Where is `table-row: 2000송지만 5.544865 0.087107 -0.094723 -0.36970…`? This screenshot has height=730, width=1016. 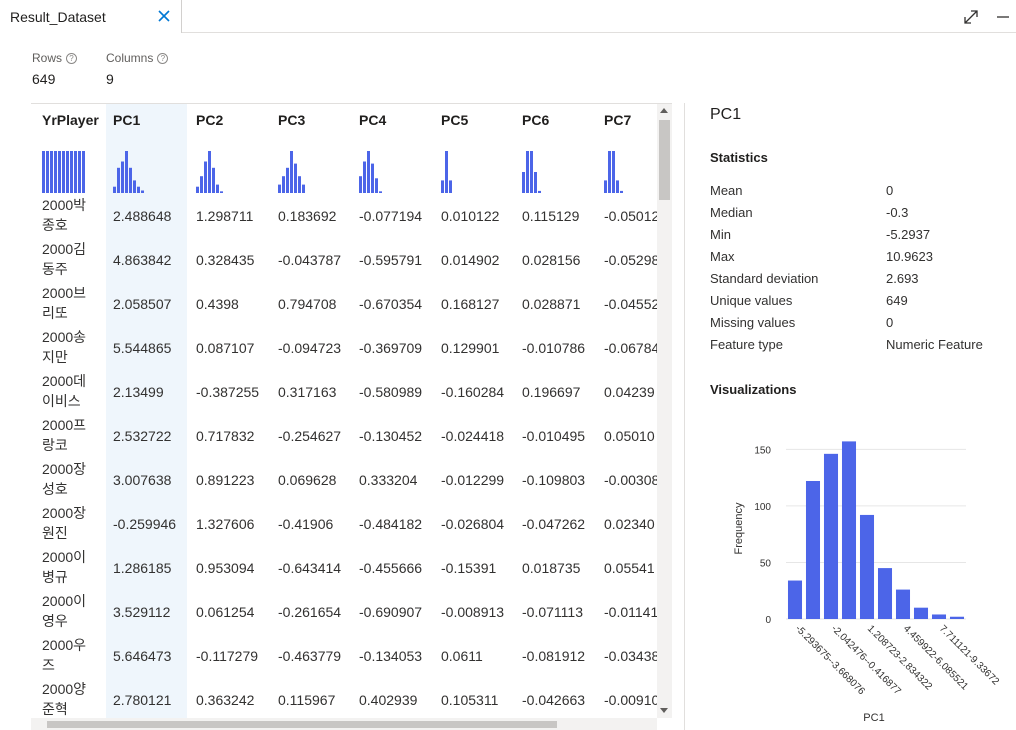 table-row: 2000송지만 5.544865 0.087107 -0.094723 -0.36970… is located at coordinates (344, 349).